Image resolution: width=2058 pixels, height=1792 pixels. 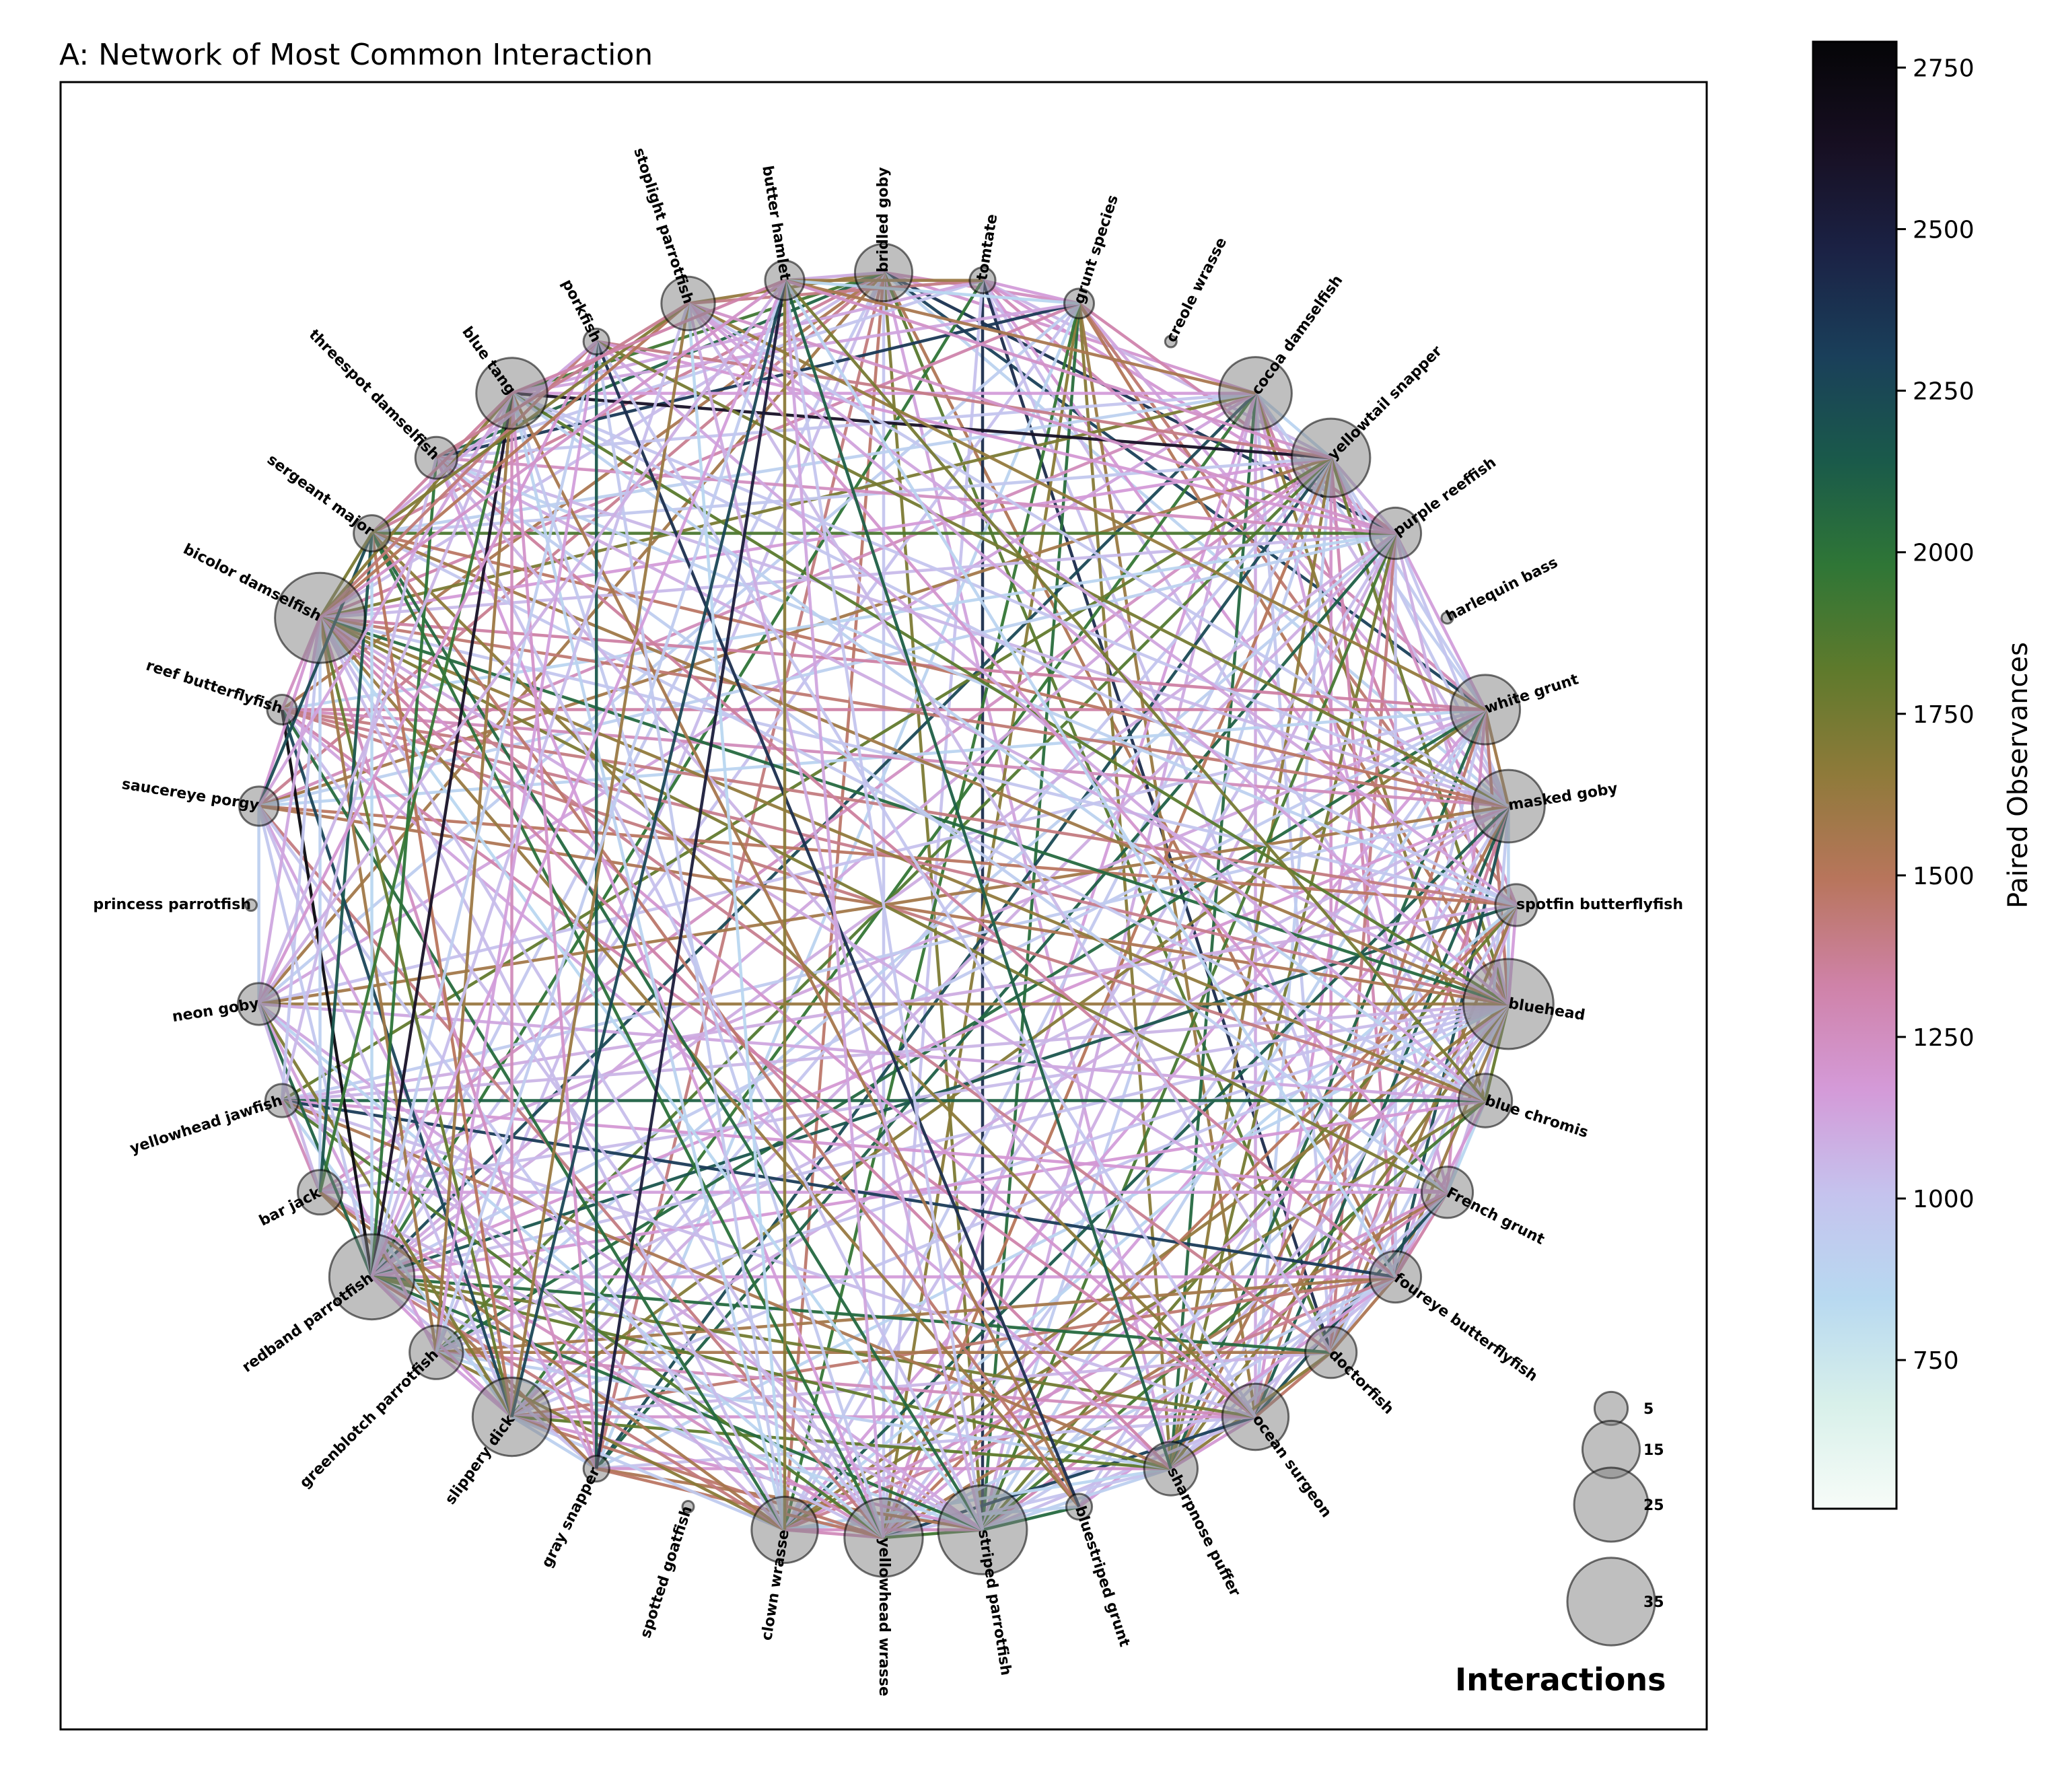 I want to click on colorbar-tick-label: 1000, so click(x=1944, y=1199).